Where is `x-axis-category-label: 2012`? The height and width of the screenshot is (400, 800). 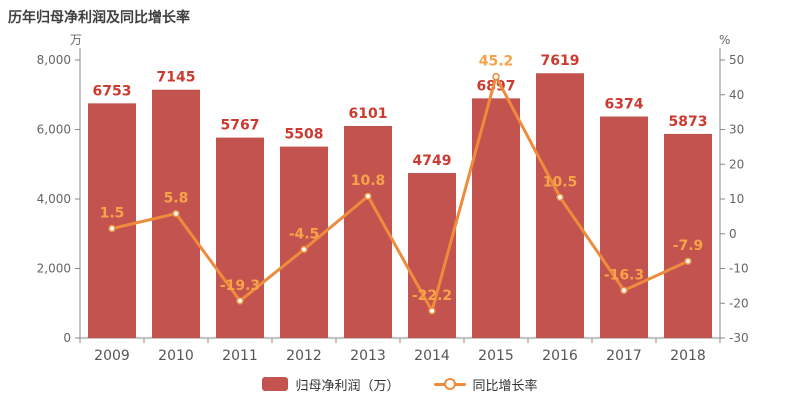 x-axis-category-label: 2012 is located at coordinates (304, 356).